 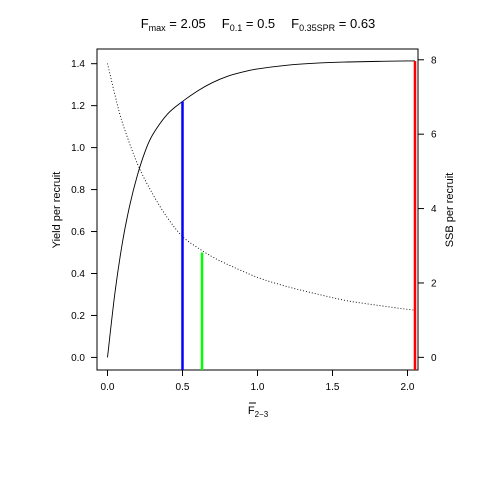 What do you see at coordinates (249, 23) in the screenshot?
I see `title-f01-eq: =` at bounding box center [249, 23].